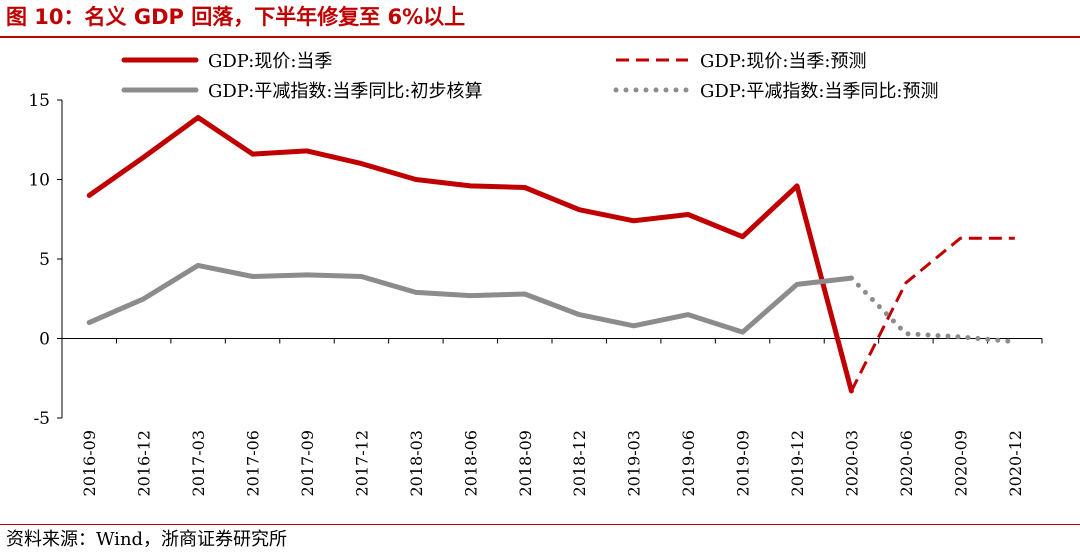  What do you see at coordinates (525, 463) in the screenshot?
I see `x-tick-label: 2018-09` at bounding box center [525, 463].